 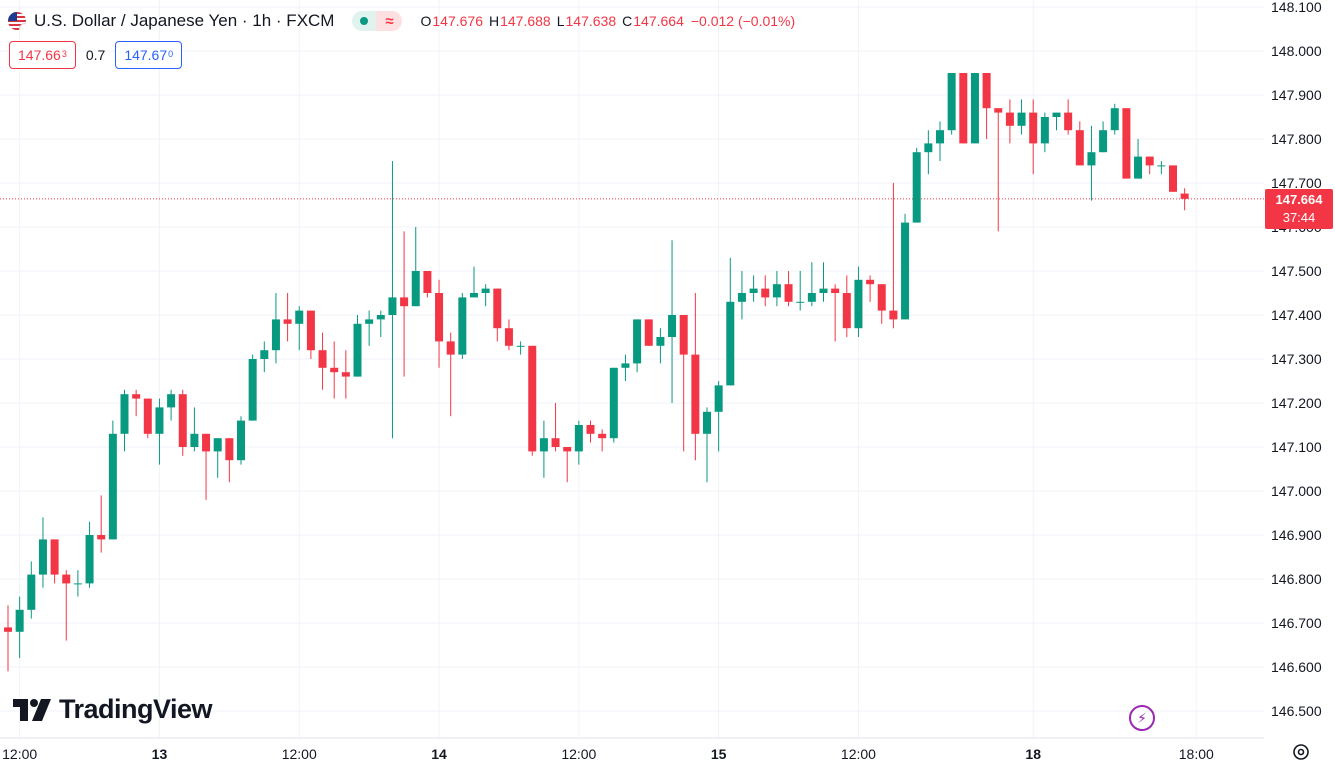 What do you see at coordinates (1296, 447) in the screenshot?
I see `price-tick-label: 147.100` at bounding box center [1296, 447].